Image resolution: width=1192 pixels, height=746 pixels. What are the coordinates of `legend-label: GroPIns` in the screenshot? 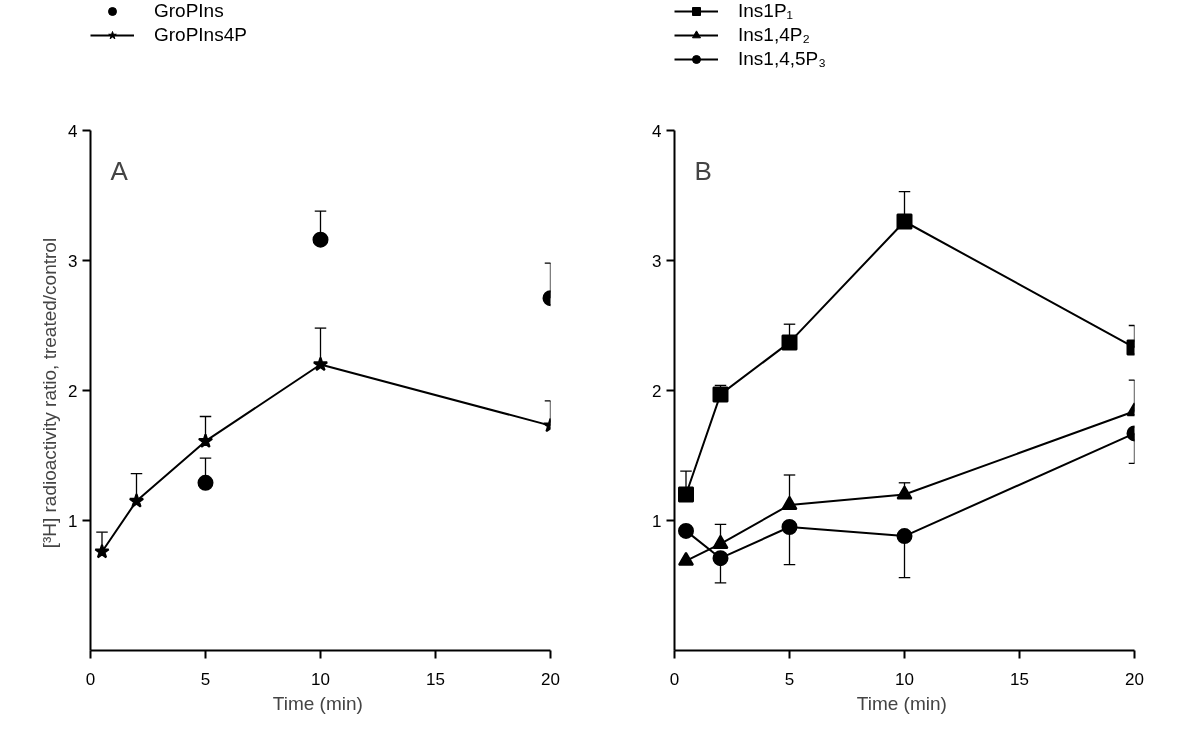 It's located at (189, 11).